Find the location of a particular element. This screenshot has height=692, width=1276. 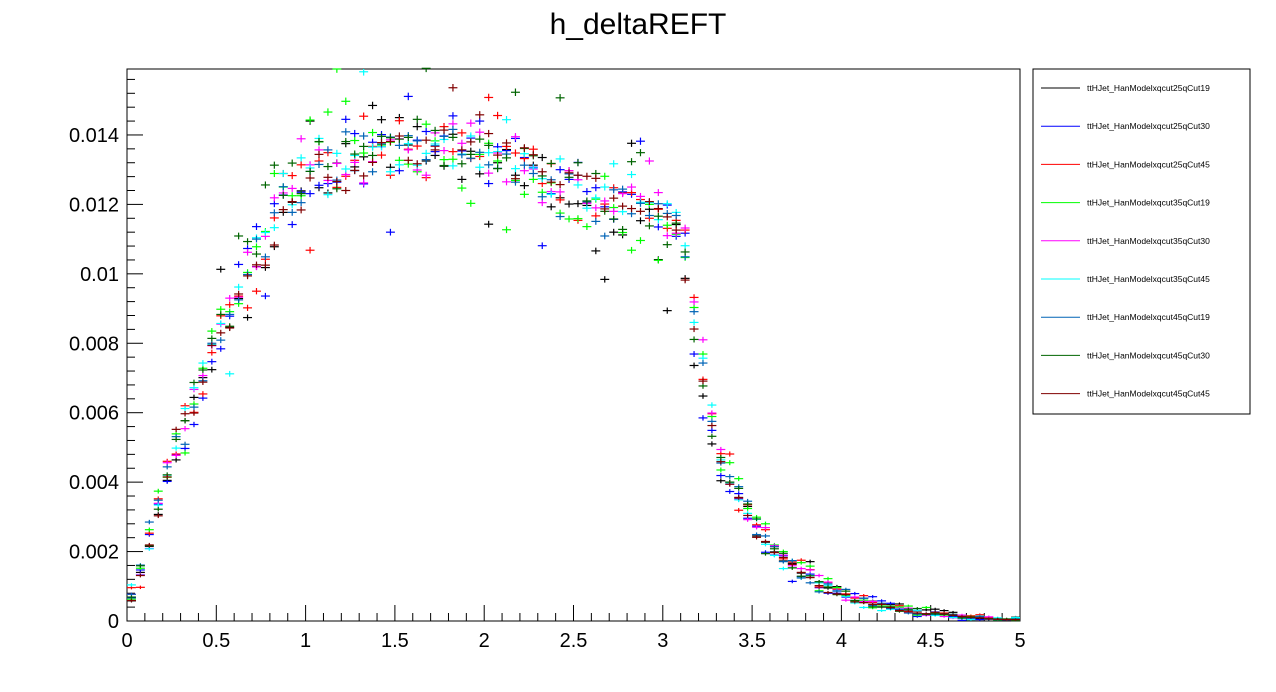

legend-entry: ttHJet_HanModelxqcut25qCut19 is located at coordinates (1125, 88).